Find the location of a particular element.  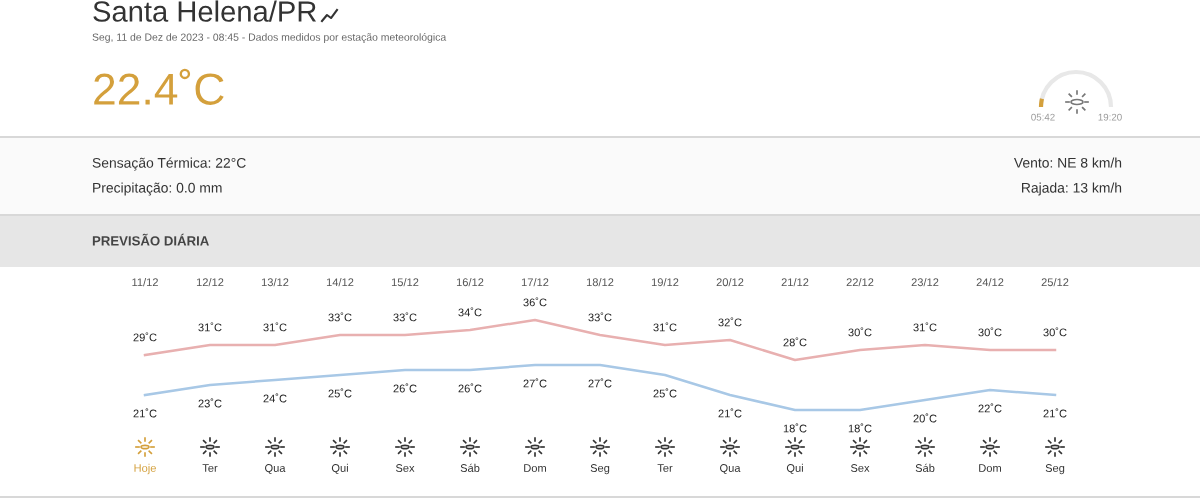

data-label: 28˚C is located at coordinates (795, 342).